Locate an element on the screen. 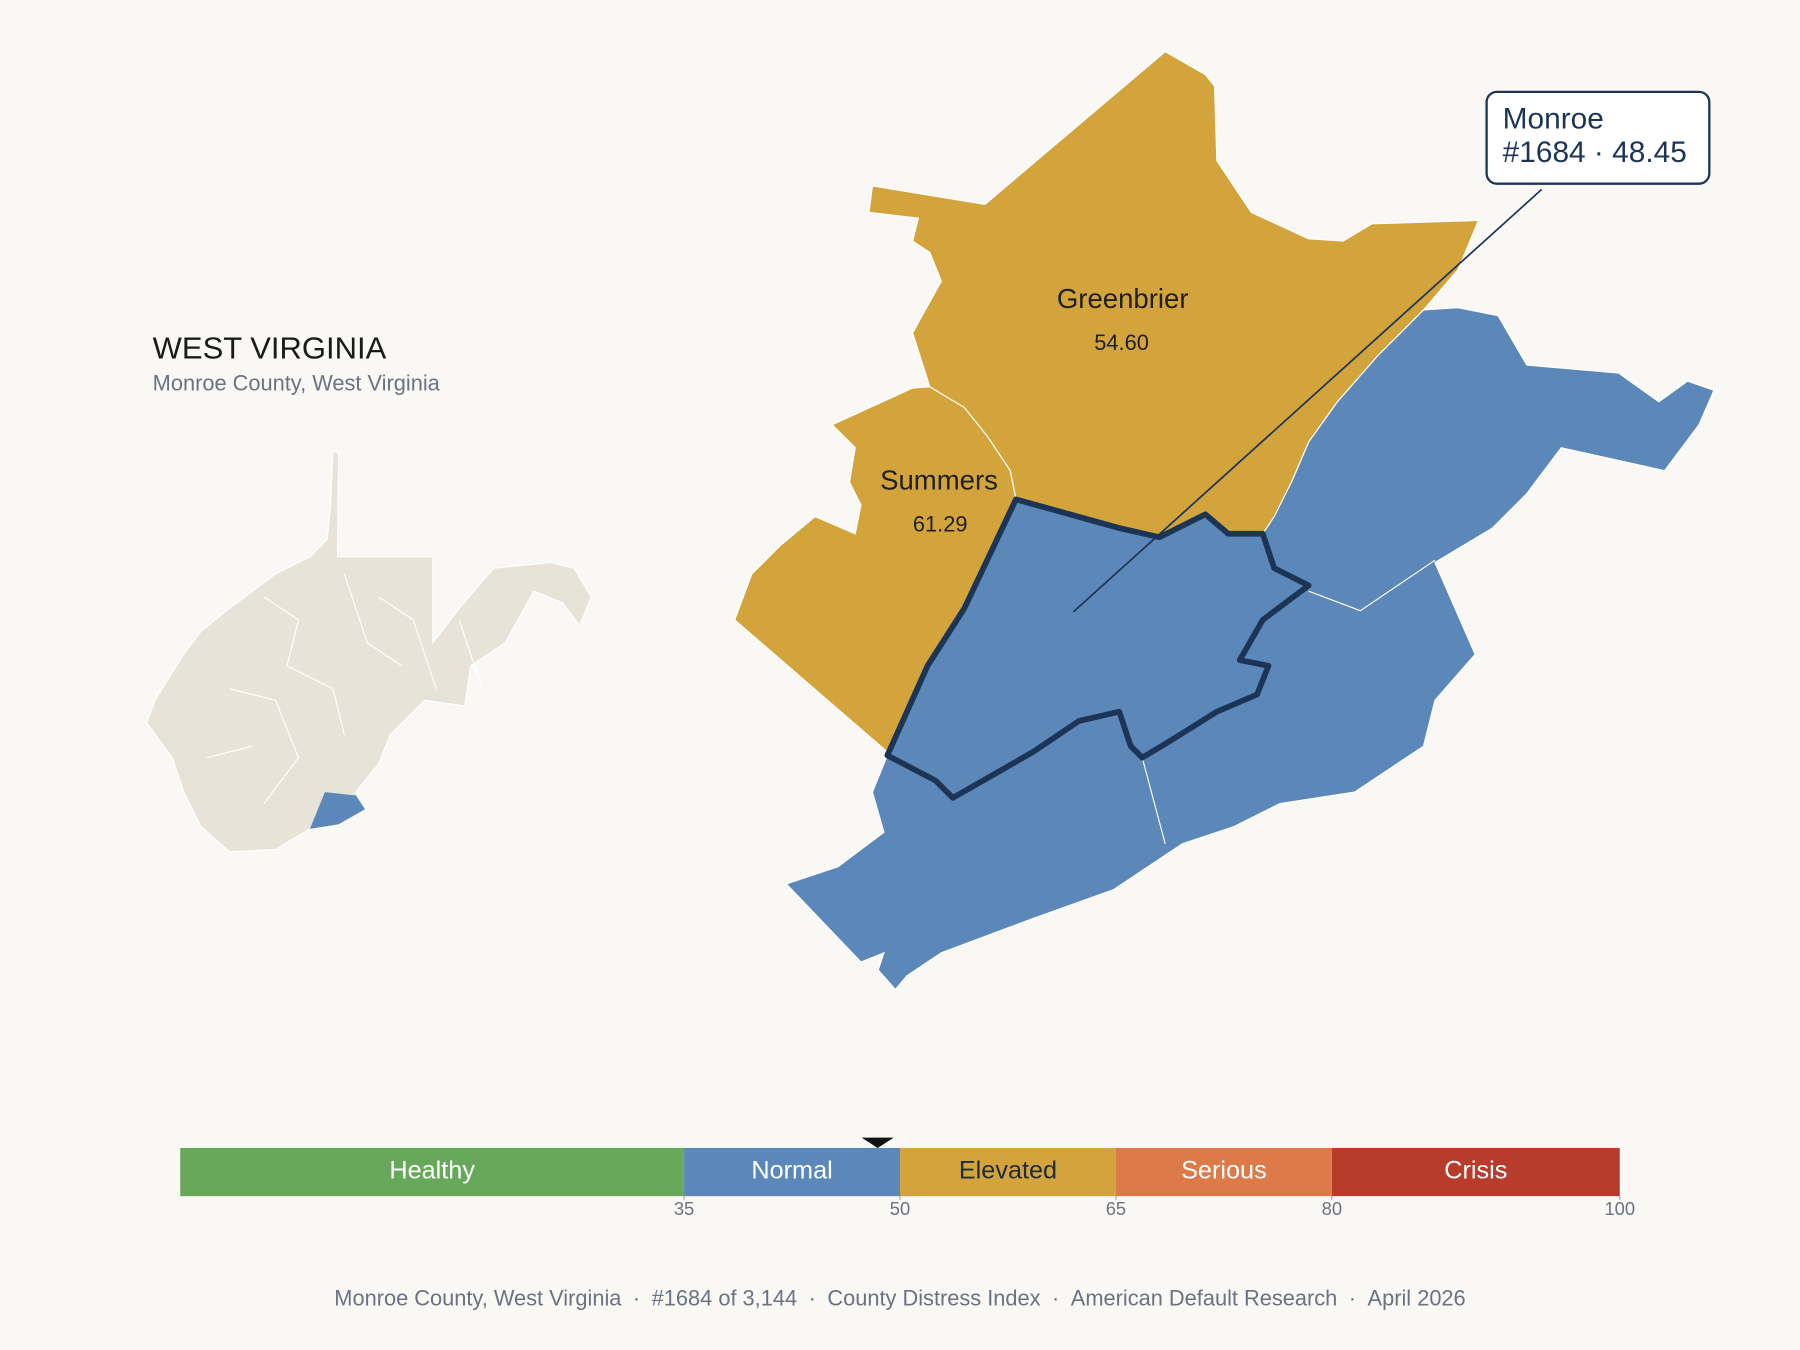  scale-tick-label: 65 is located at coordinates (1116, 1208).